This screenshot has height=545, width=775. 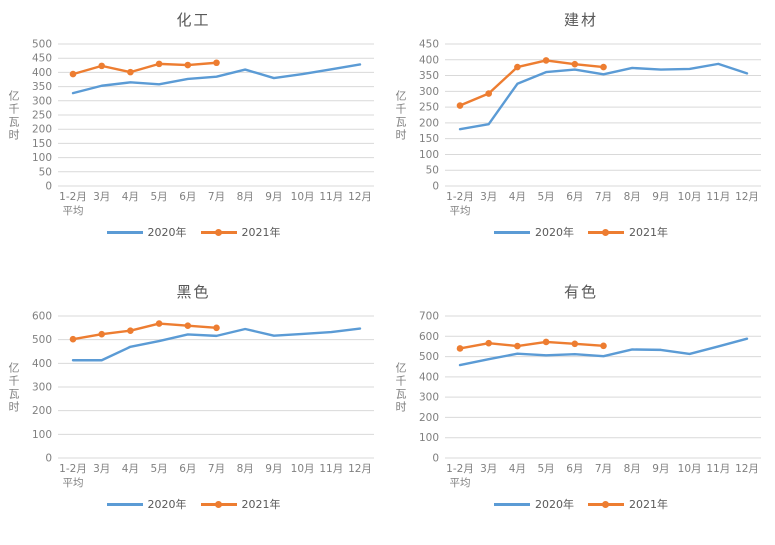 What do you see at coordinates (273, 197) in the screenshot?
I see `x-tick-label: 9月` at bounding box center [273, 197].